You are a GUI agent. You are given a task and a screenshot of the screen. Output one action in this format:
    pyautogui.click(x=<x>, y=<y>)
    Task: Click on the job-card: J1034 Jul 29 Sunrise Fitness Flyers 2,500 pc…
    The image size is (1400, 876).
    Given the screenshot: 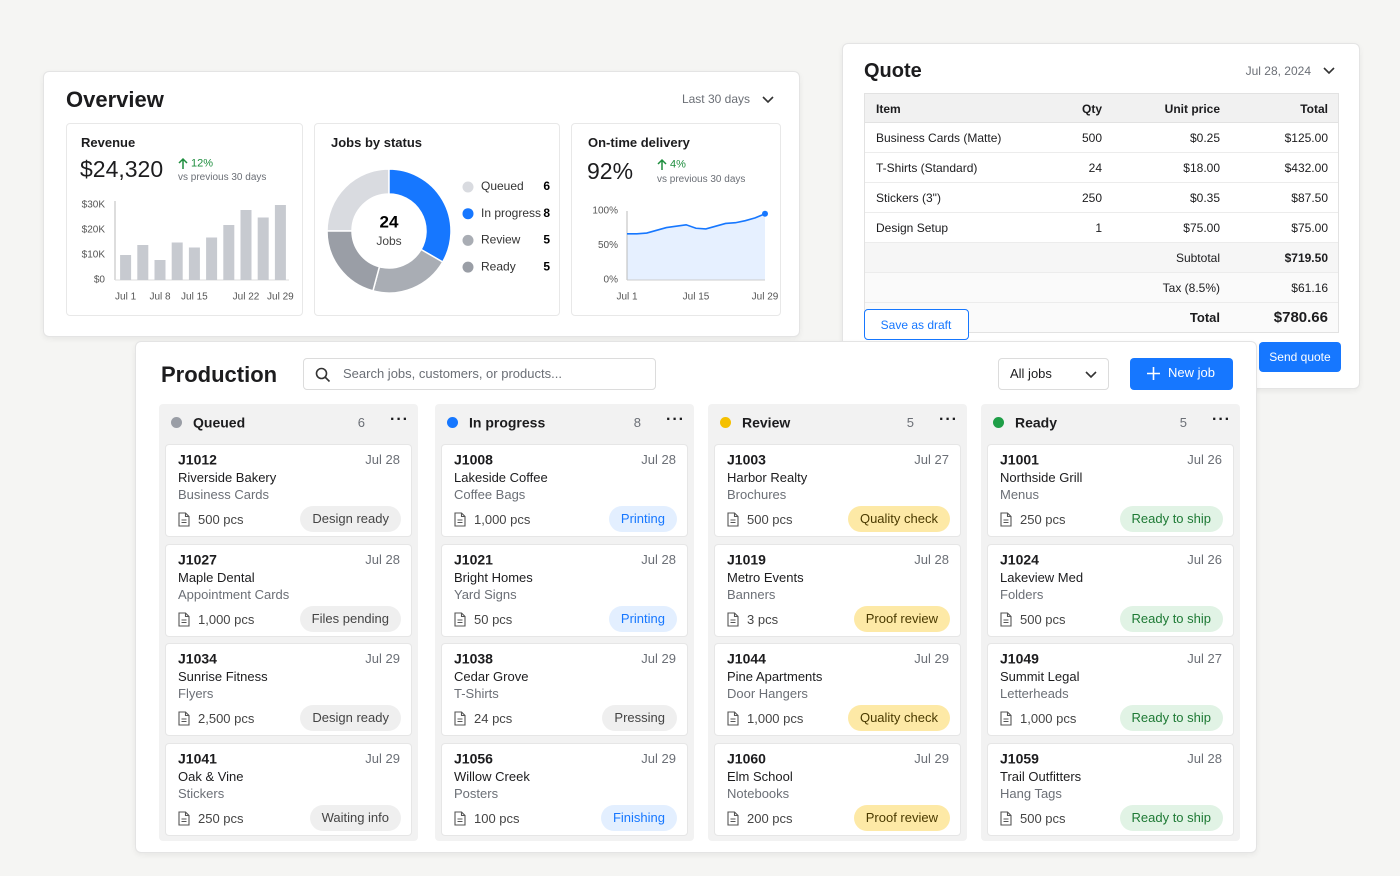 What is the action you would take?
    pyautogui.click(x=288, y=689)
    